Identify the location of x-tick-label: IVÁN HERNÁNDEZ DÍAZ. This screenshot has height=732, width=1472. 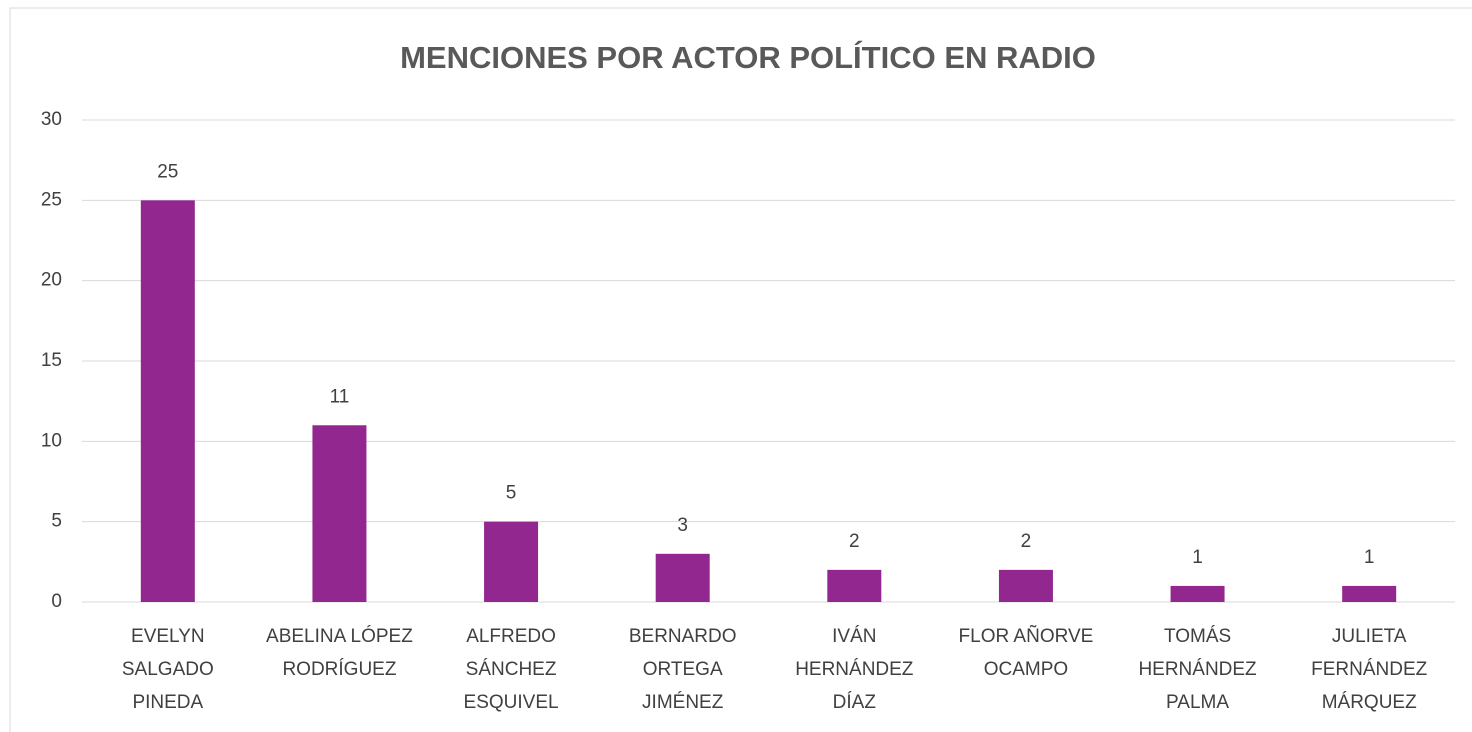
(854, 669).